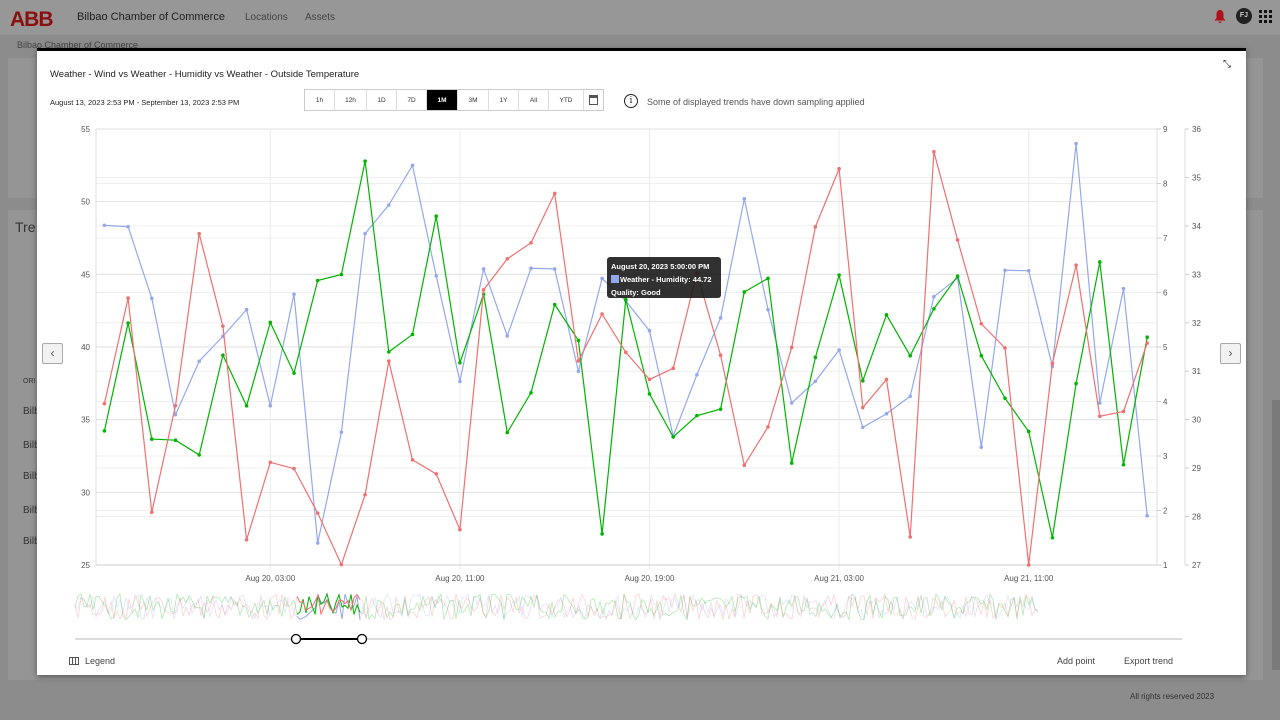 The image size is (1280, 720). What do you see at coordinates (412, 100) in the screenshot?
I see `range-7d: 7D` at bounding box center [412, 100].